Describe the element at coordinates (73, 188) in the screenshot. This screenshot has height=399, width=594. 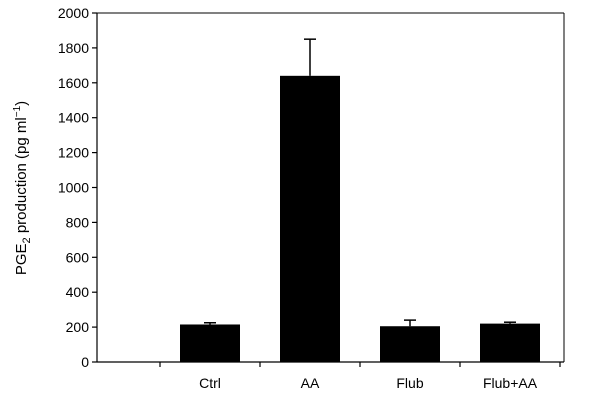
I see `y-tick-label: 1000` at that location.